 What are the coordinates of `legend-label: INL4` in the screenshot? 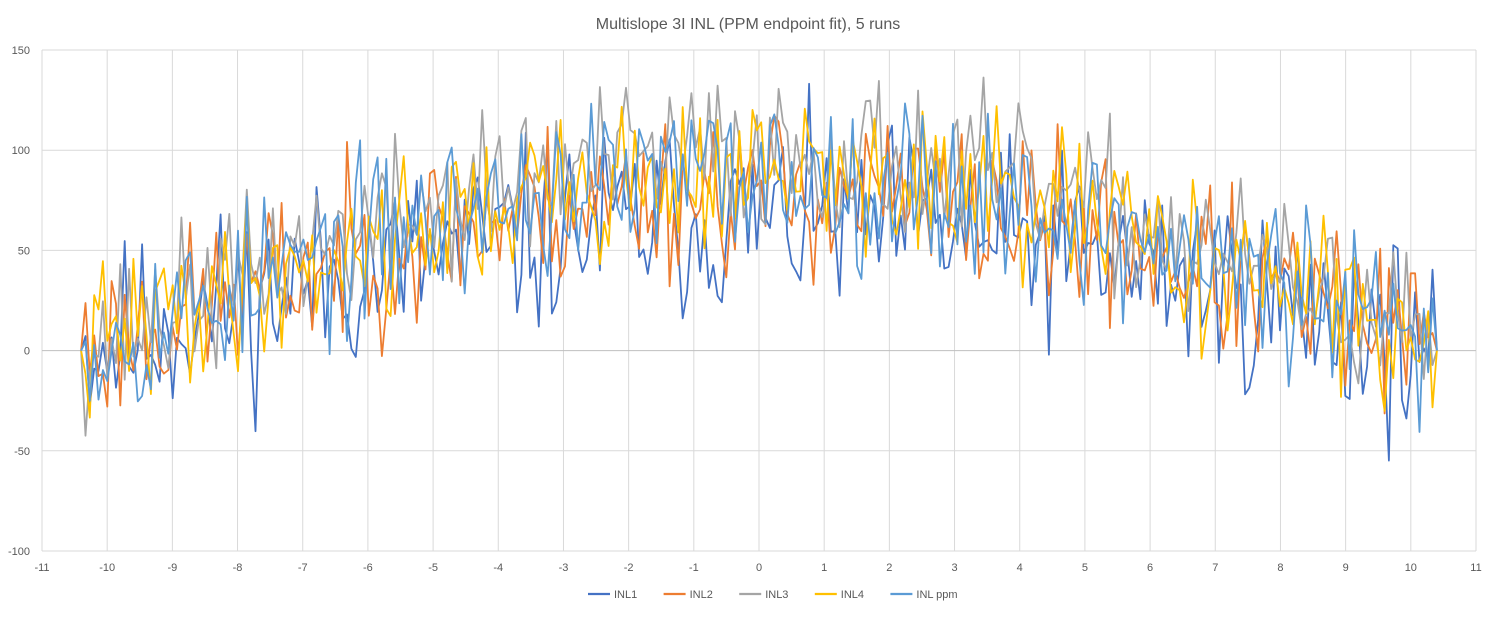 It's located at (852, 595).